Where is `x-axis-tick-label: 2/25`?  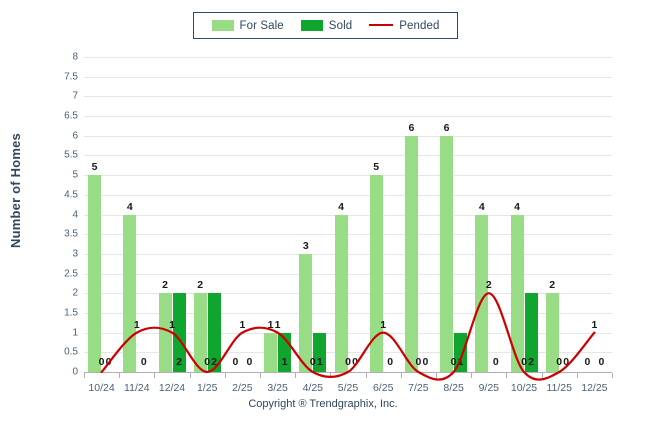
x-axis-tick-label: 2/25 is located at coordinates (242, 388).